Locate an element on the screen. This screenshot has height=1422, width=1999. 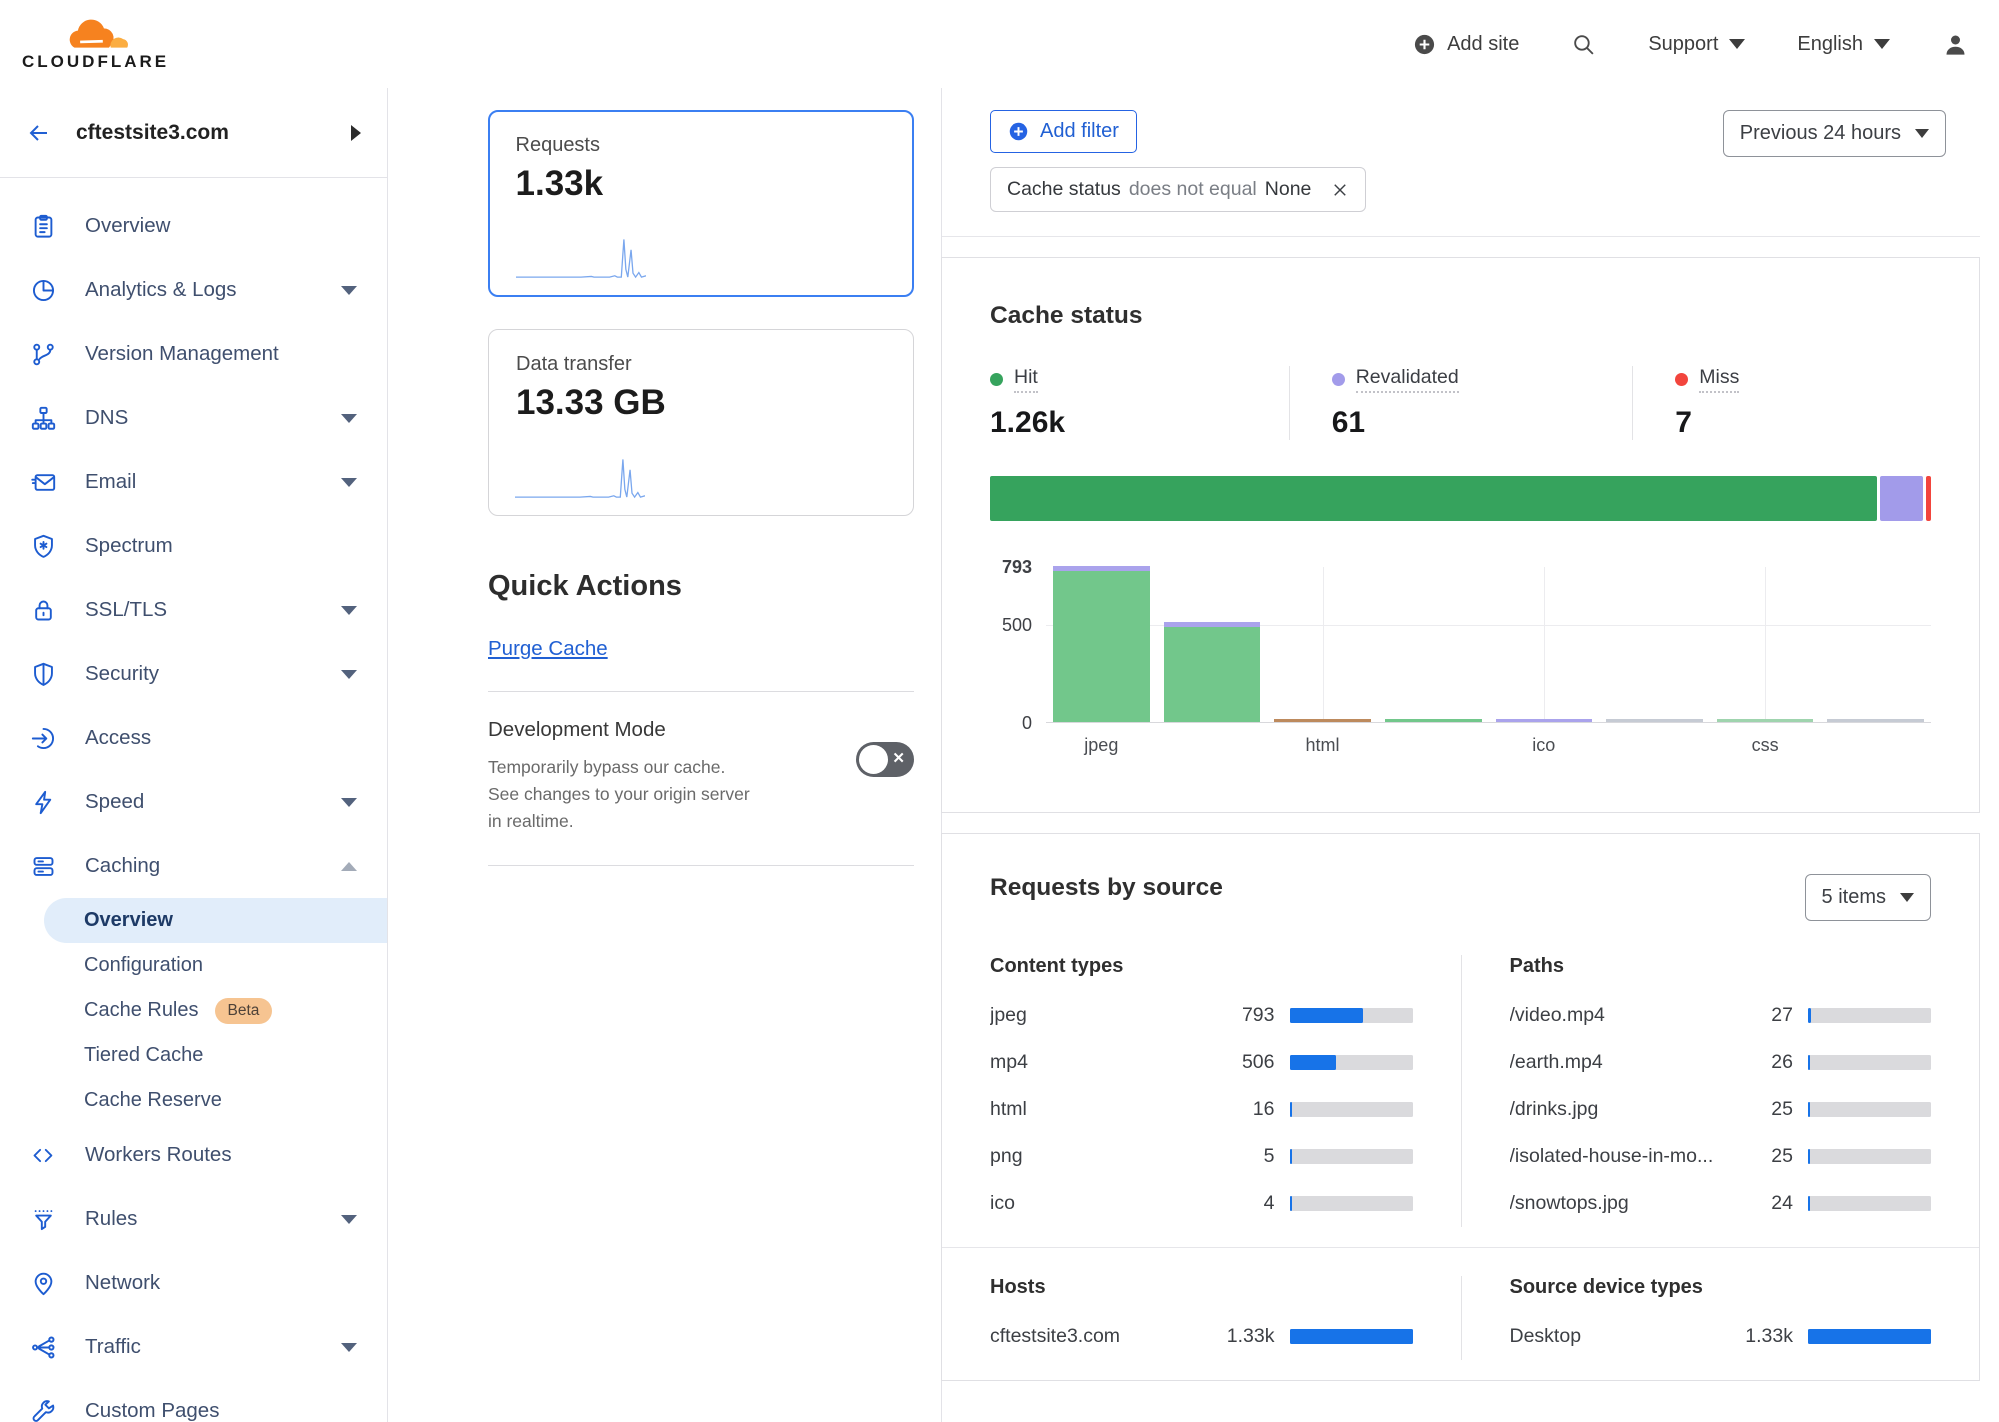
chart-bar is located at coordinates (1212, 672).